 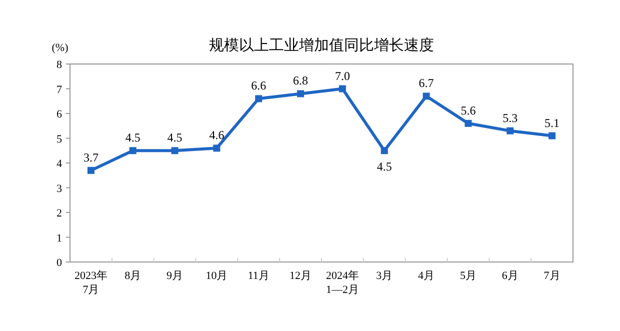 I want to click on xtick: 5月, so click(x=468, y=276).